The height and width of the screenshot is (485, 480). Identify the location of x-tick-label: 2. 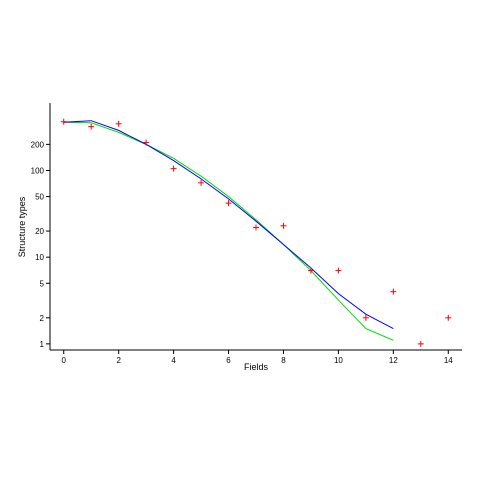
(118, 360).